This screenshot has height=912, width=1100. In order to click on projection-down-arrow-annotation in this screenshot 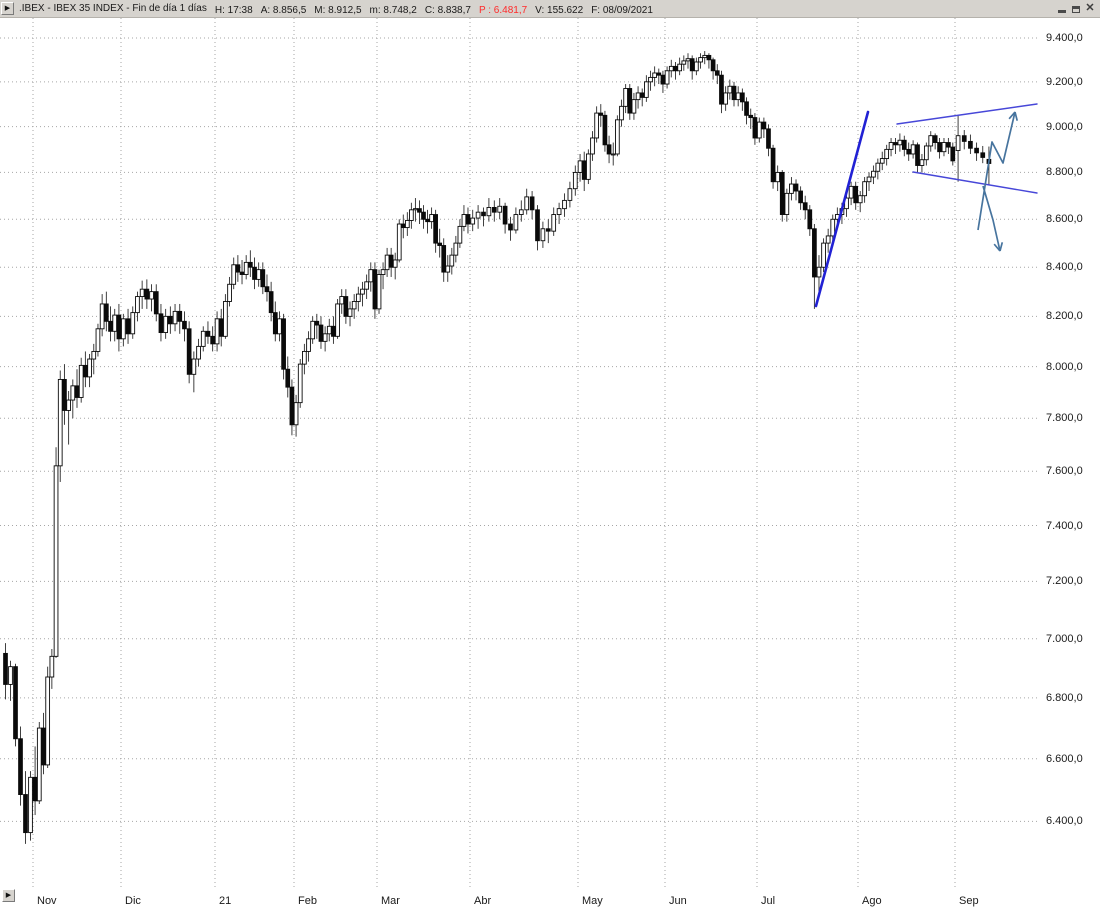, I will do `click(991, 218)`.